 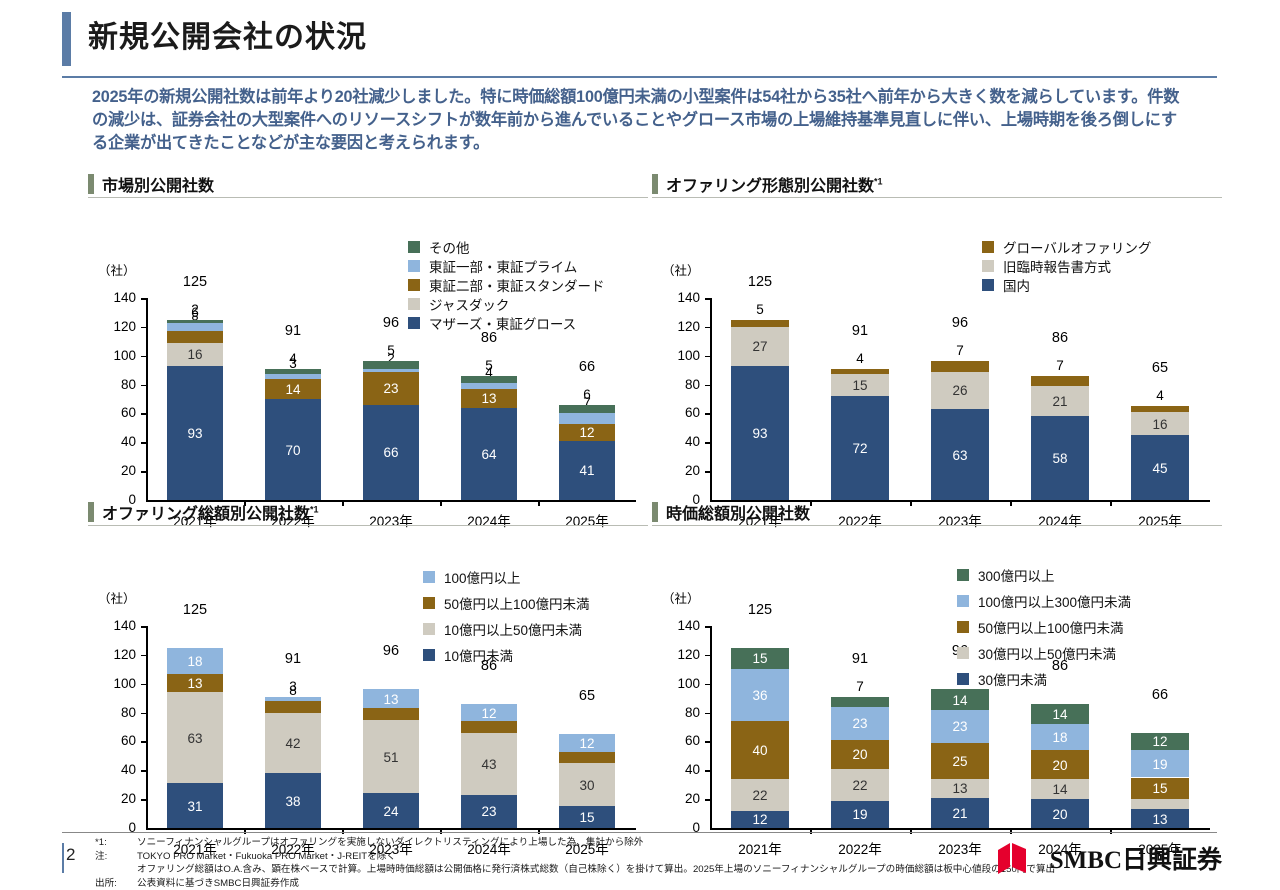 I want to click on bar-segment-value: 2, so click(x=195, y=309).